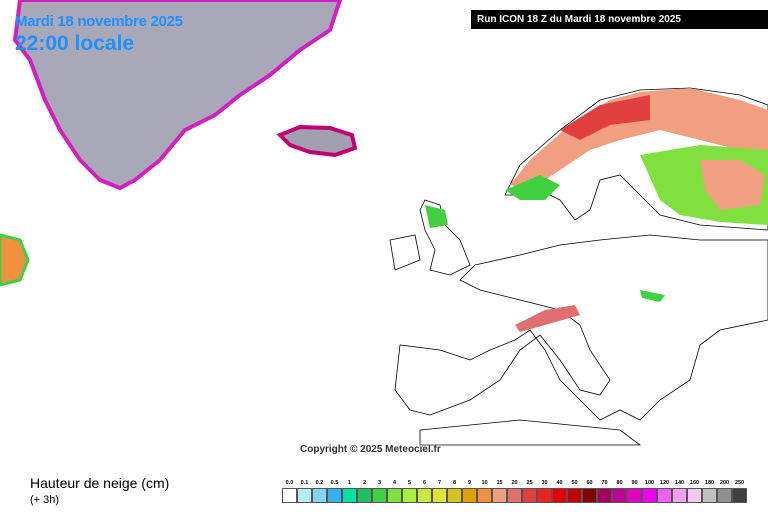 The width and height of the screenshot is (768, 512). Describe the element at coordinates (334, 483) in the screenshot. I see `legend-label: 0.5` at that location.